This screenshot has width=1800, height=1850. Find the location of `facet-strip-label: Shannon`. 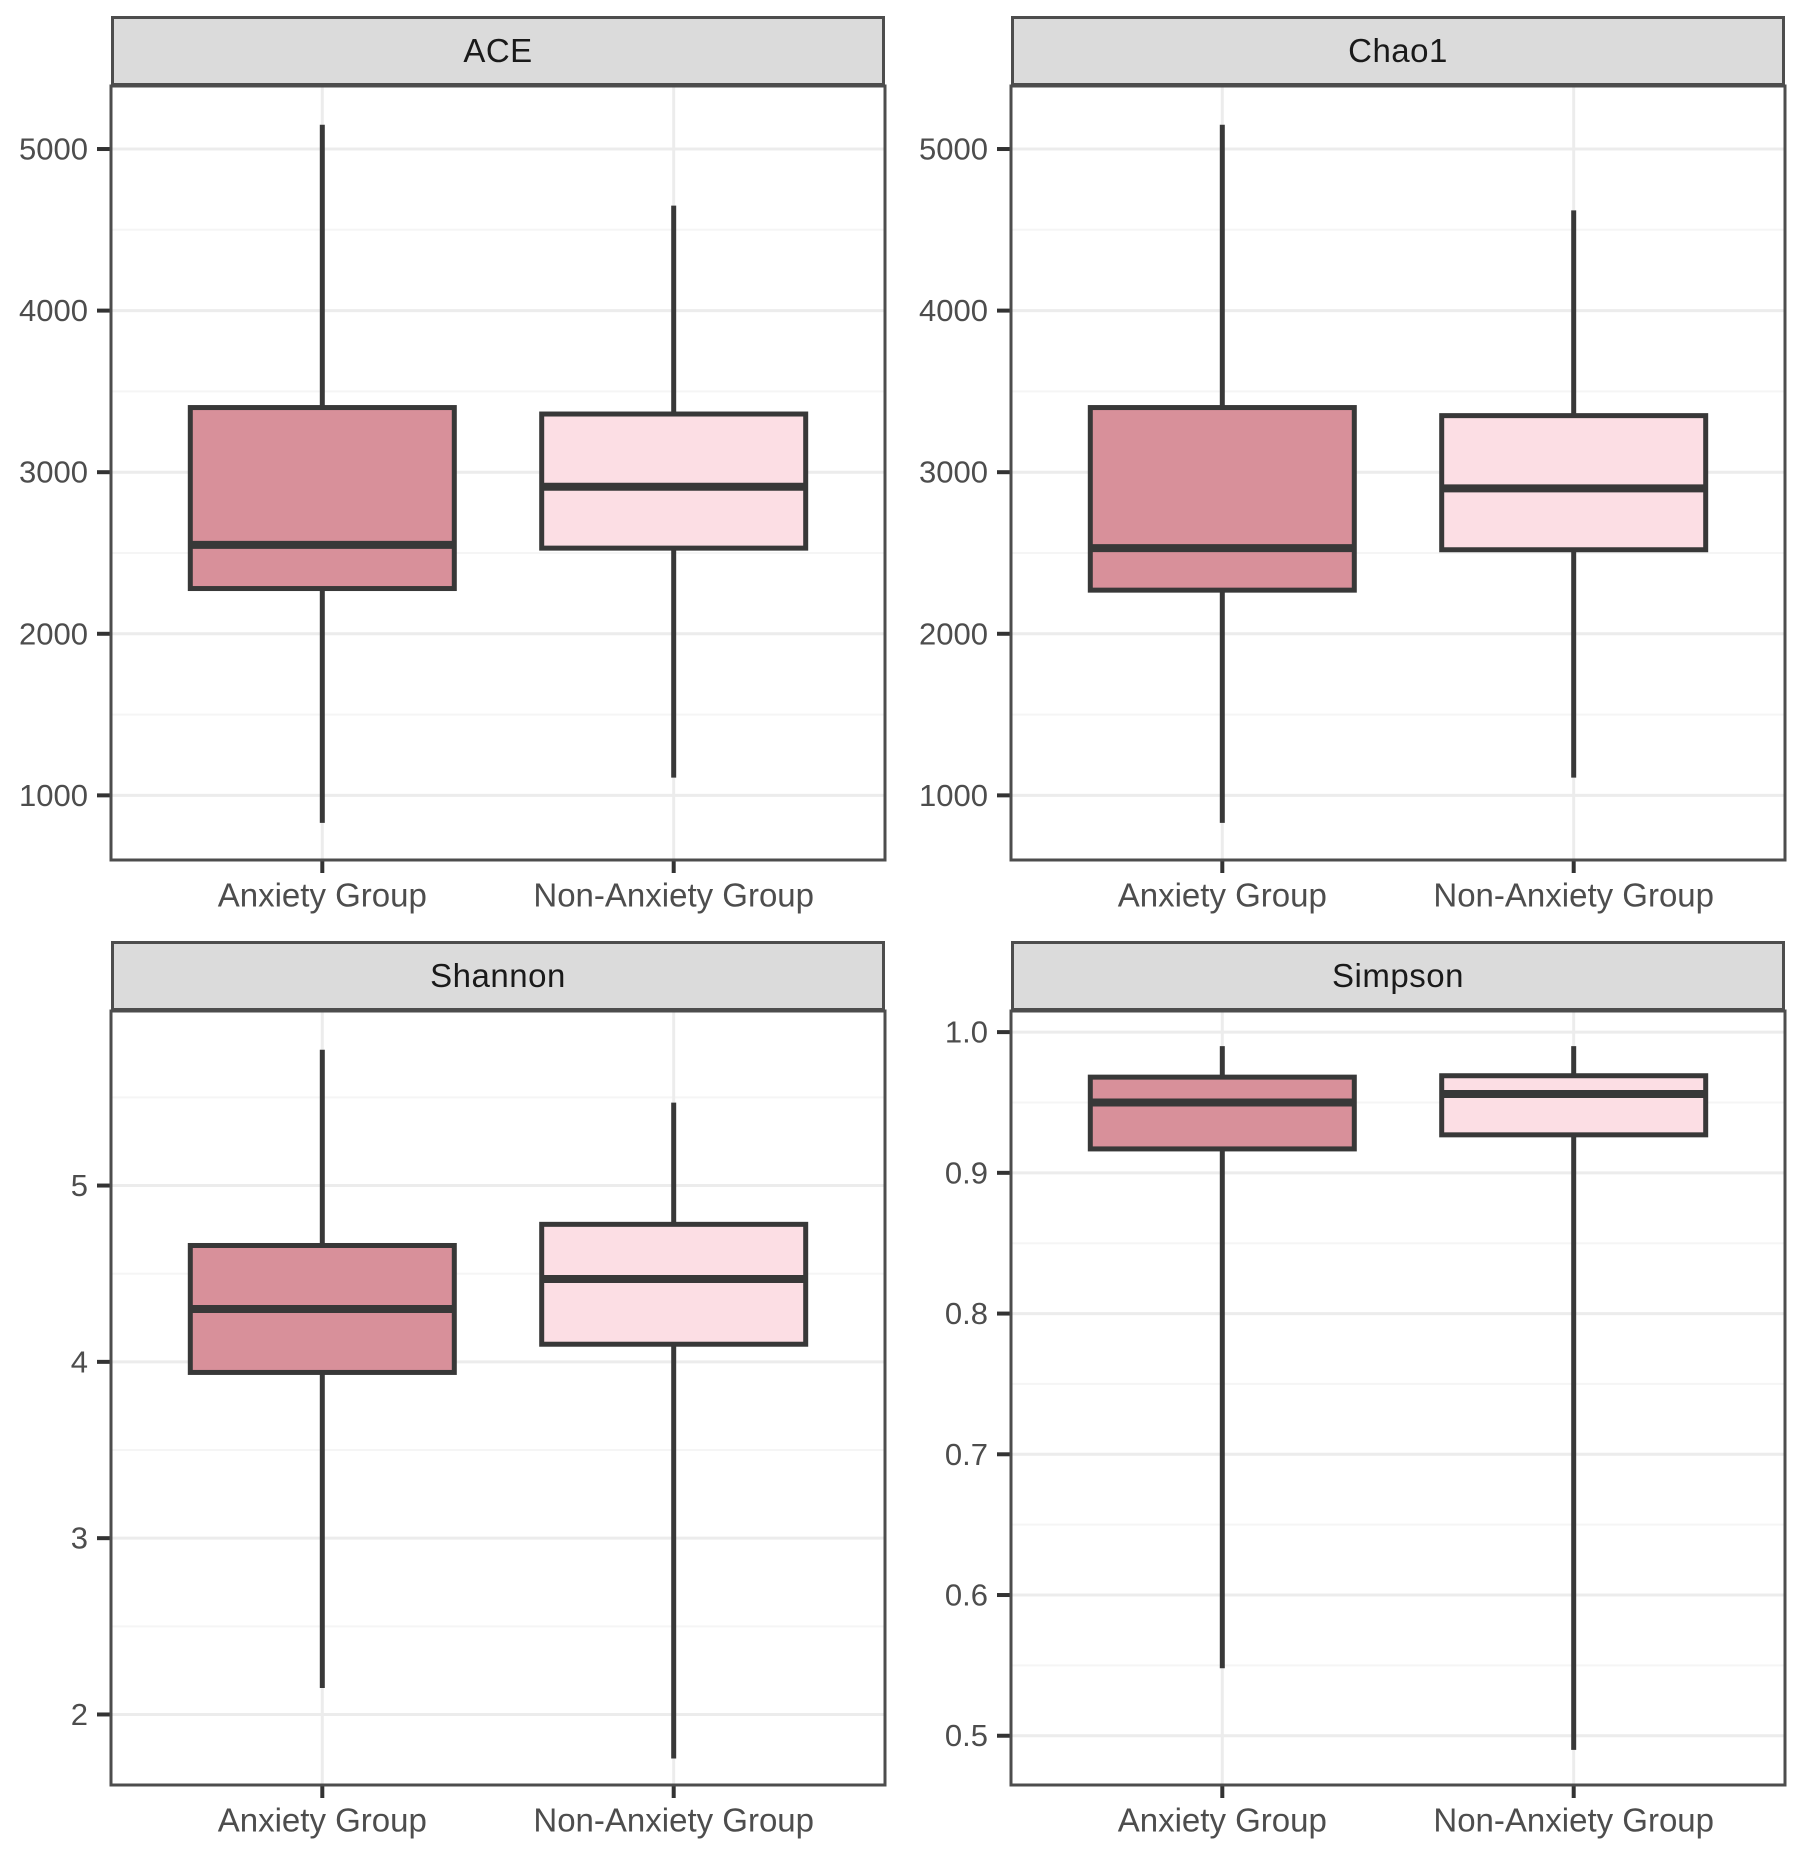

facet-strip-label: Shannon is located at coordinates (498, 975).